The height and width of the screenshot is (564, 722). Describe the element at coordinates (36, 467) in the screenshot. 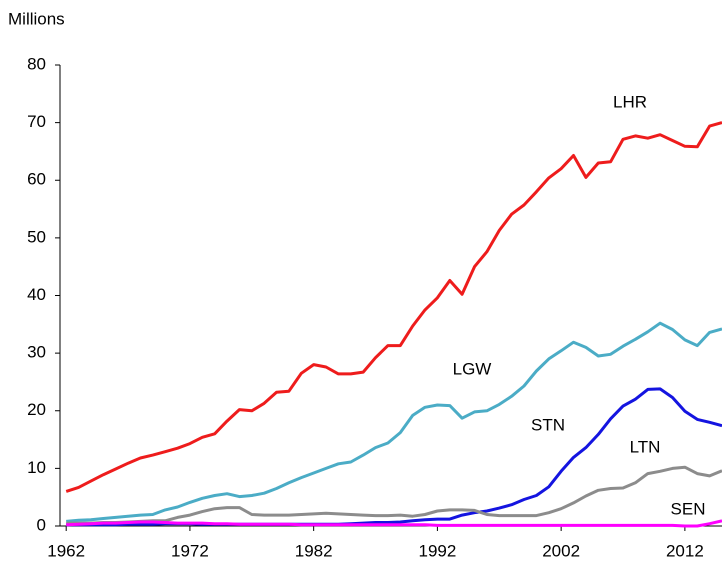

I see `y-tick-label: 10` at that location.